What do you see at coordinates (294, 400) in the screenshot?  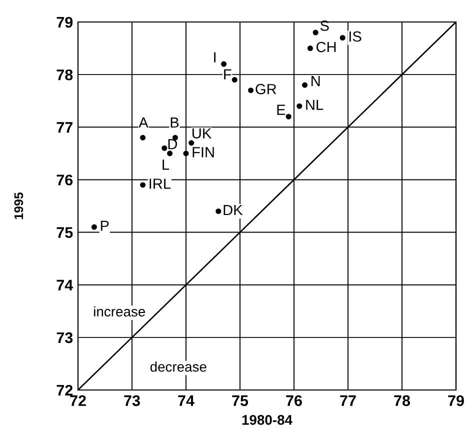 I see `x-tick-label: 76` at bounding box center [294, 400].